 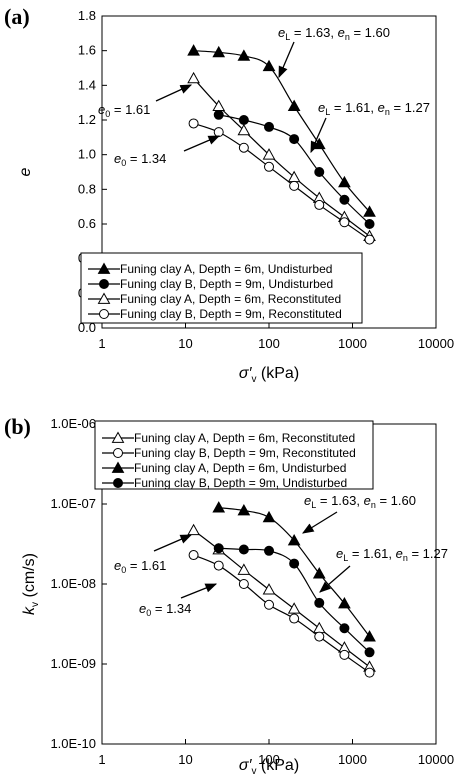 I want to click on x-tick-label-a-2: 100, so click(x=269, y=343).